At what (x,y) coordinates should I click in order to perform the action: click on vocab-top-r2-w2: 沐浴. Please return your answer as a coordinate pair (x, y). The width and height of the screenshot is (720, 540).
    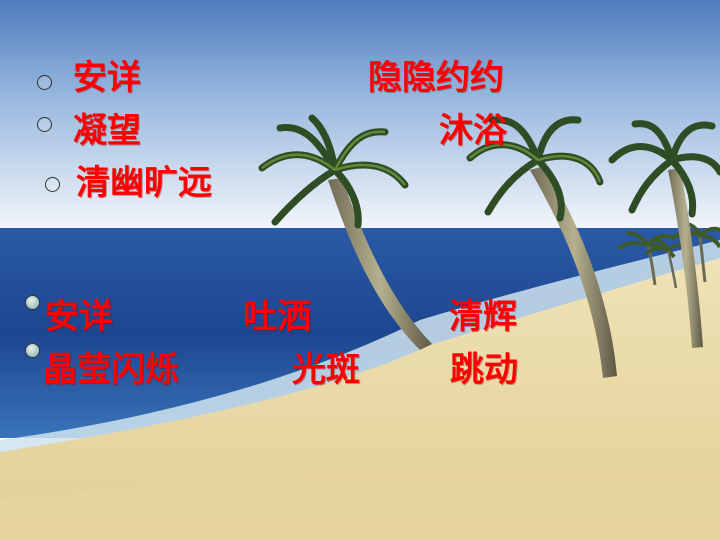
    Looking at the image, I should click on (473, 131).